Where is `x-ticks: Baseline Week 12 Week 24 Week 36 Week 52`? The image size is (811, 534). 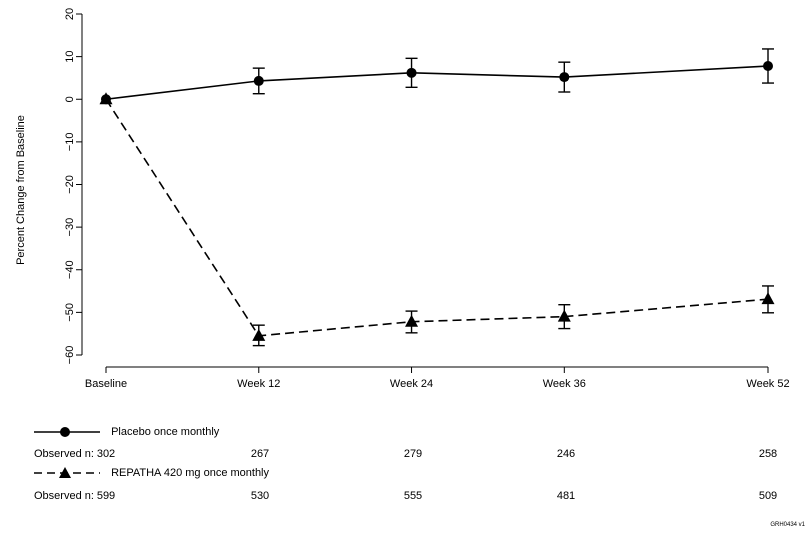
x-ticks: Baseline Week 12 Week 24 Week 36 Week 52 is located at coordinates (437, 378).